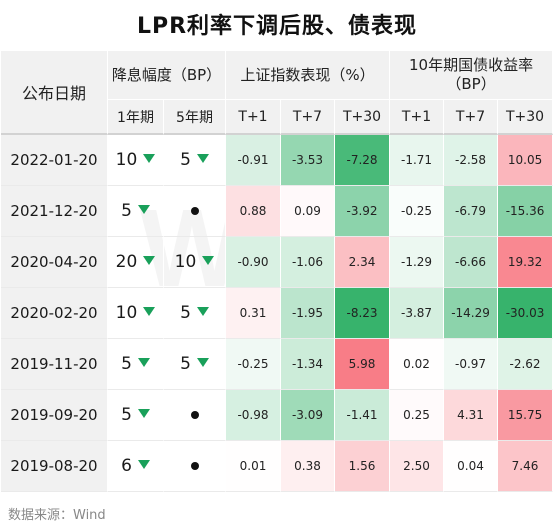 The width and height of the screenshot is (554, 527). Describe the element at coordinates (363, 160) in the screenshot. I see `stock-t30-cell: -7.28` at that location.